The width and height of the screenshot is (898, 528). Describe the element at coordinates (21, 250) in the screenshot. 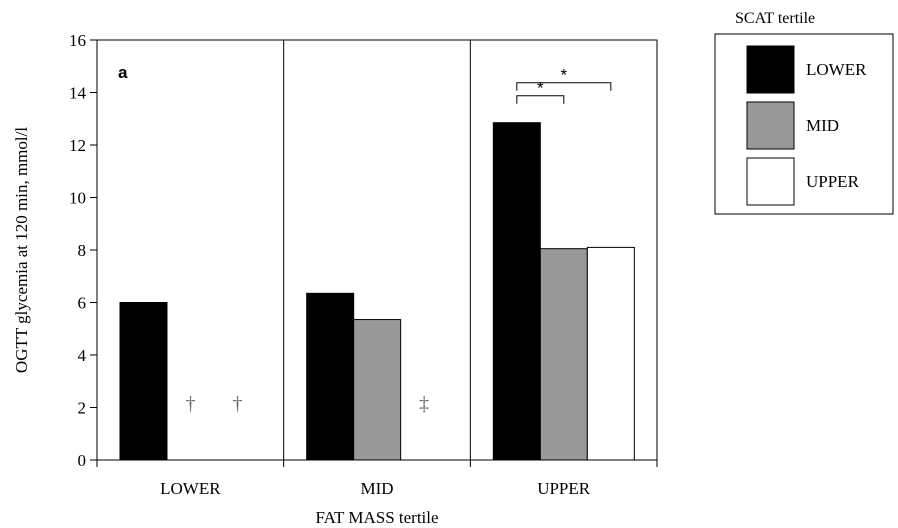

I see `y-axis-title: OGTT glycemia at 120 min, mmol/l` at that location.